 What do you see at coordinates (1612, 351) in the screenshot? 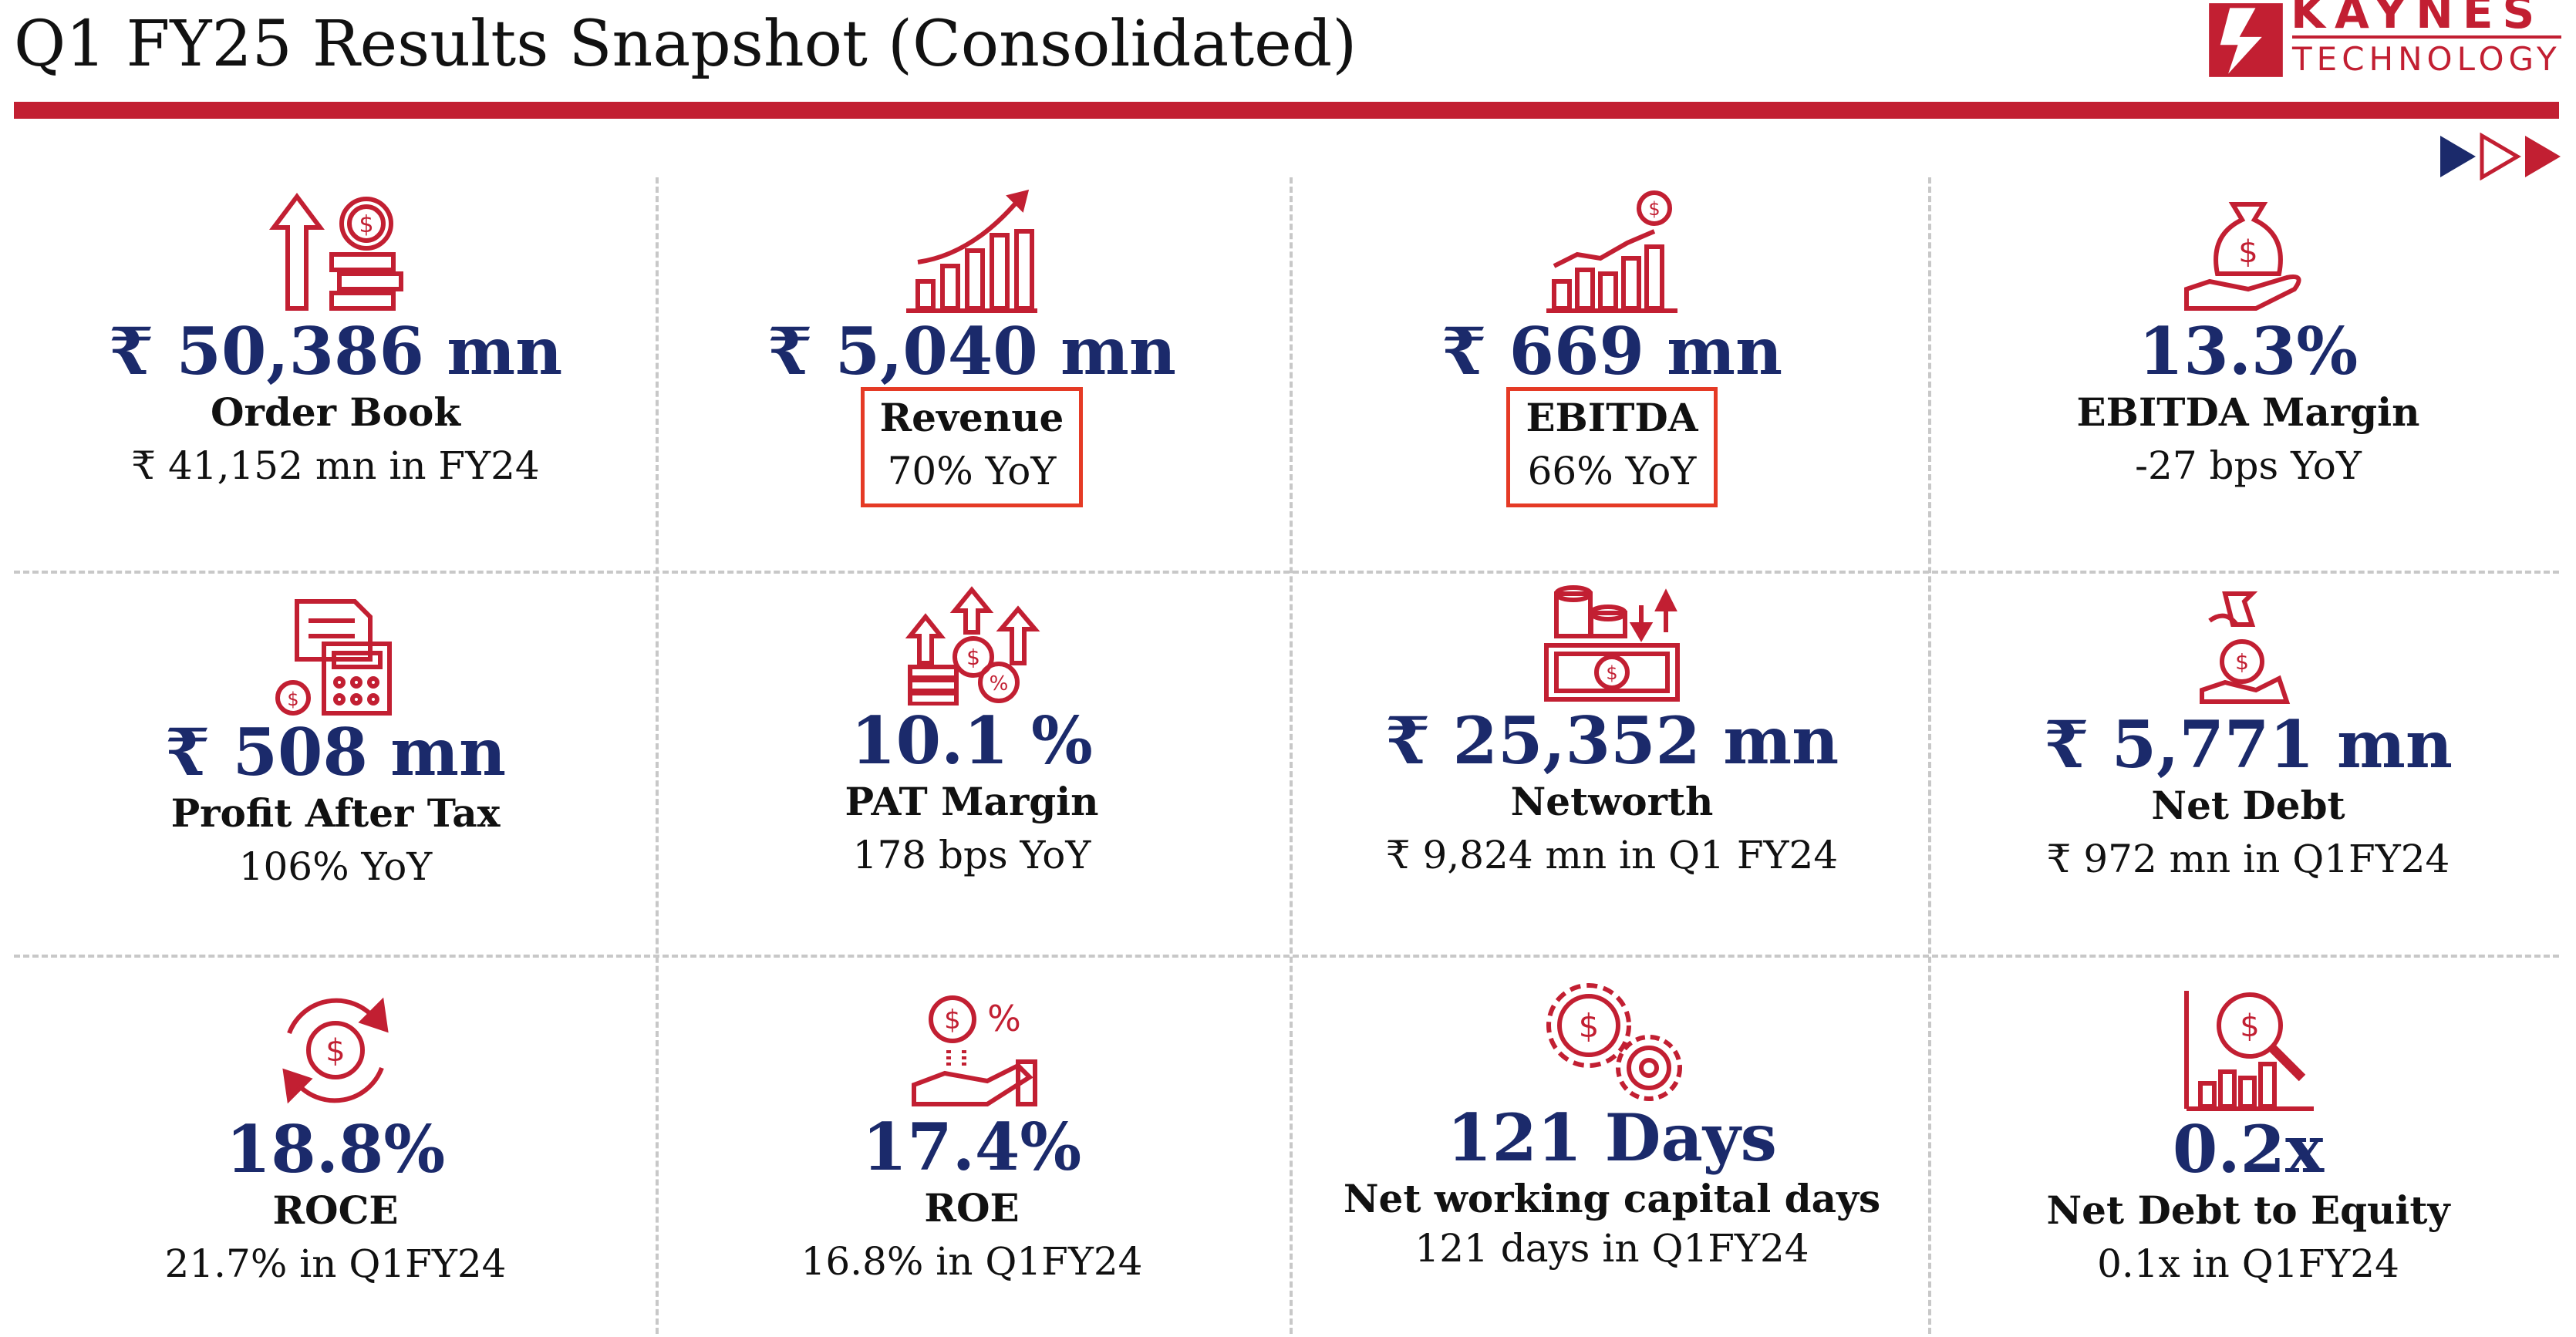
I see `metric-value: ₹ 669 mn` at bounding box center [1612, 351].